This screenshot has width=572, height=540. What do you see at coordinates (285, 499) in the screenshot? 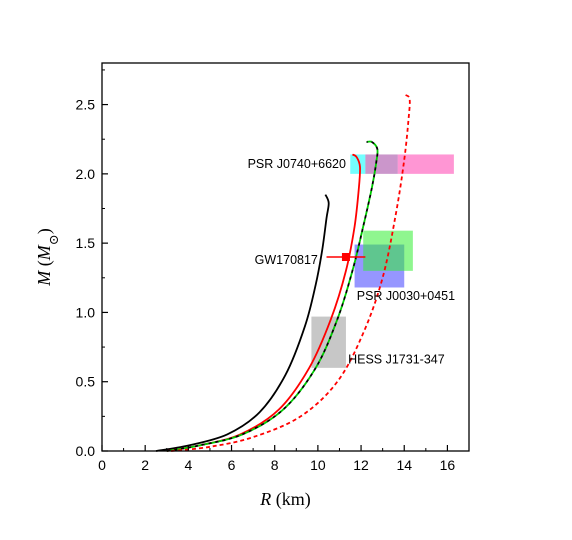
I see `x-axis-label: R (km)` at bounding box center [285, 499].